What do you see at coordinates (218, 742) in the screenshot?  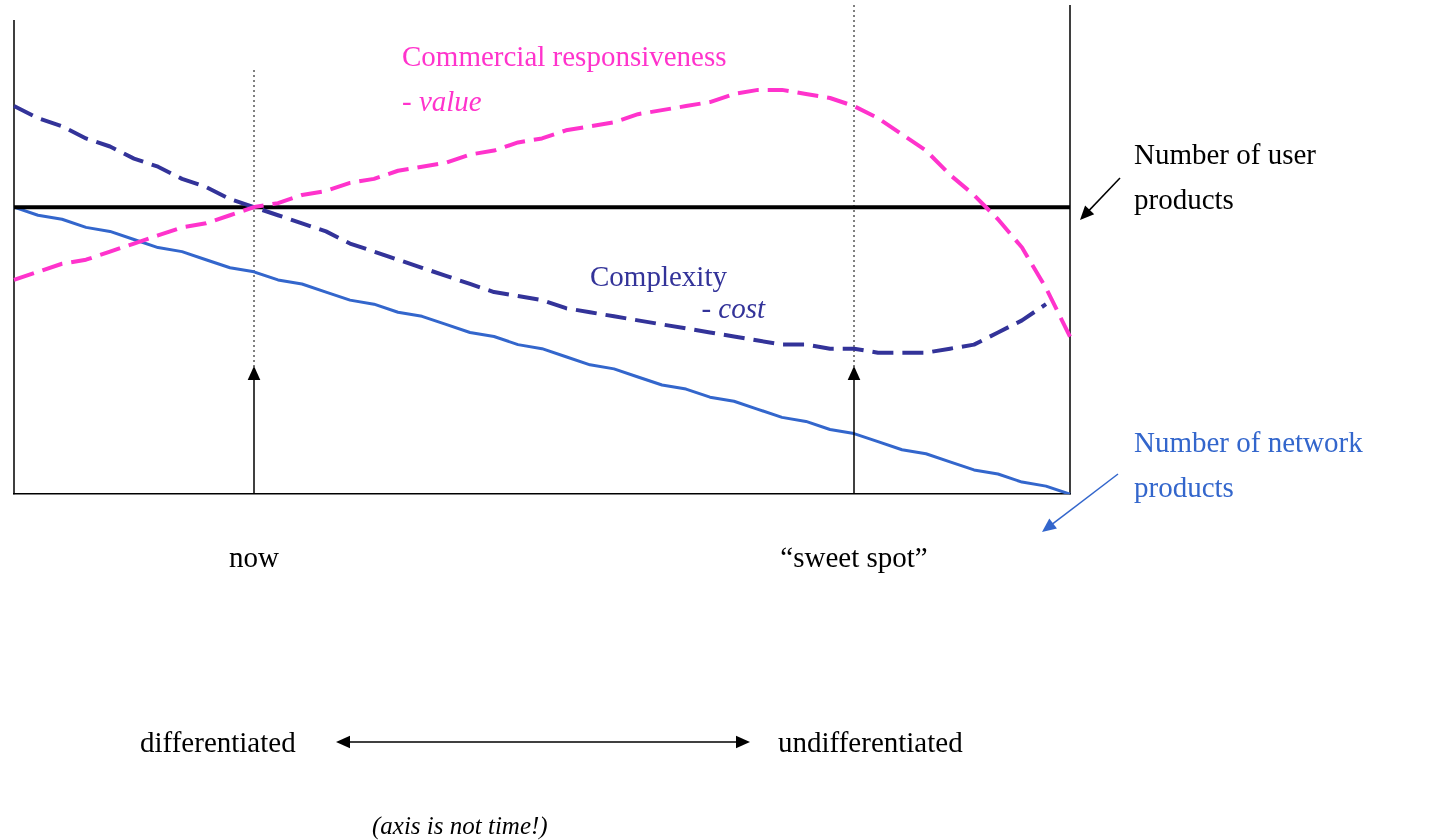 I see `text: differentiated` at bounding box center [218, 742].